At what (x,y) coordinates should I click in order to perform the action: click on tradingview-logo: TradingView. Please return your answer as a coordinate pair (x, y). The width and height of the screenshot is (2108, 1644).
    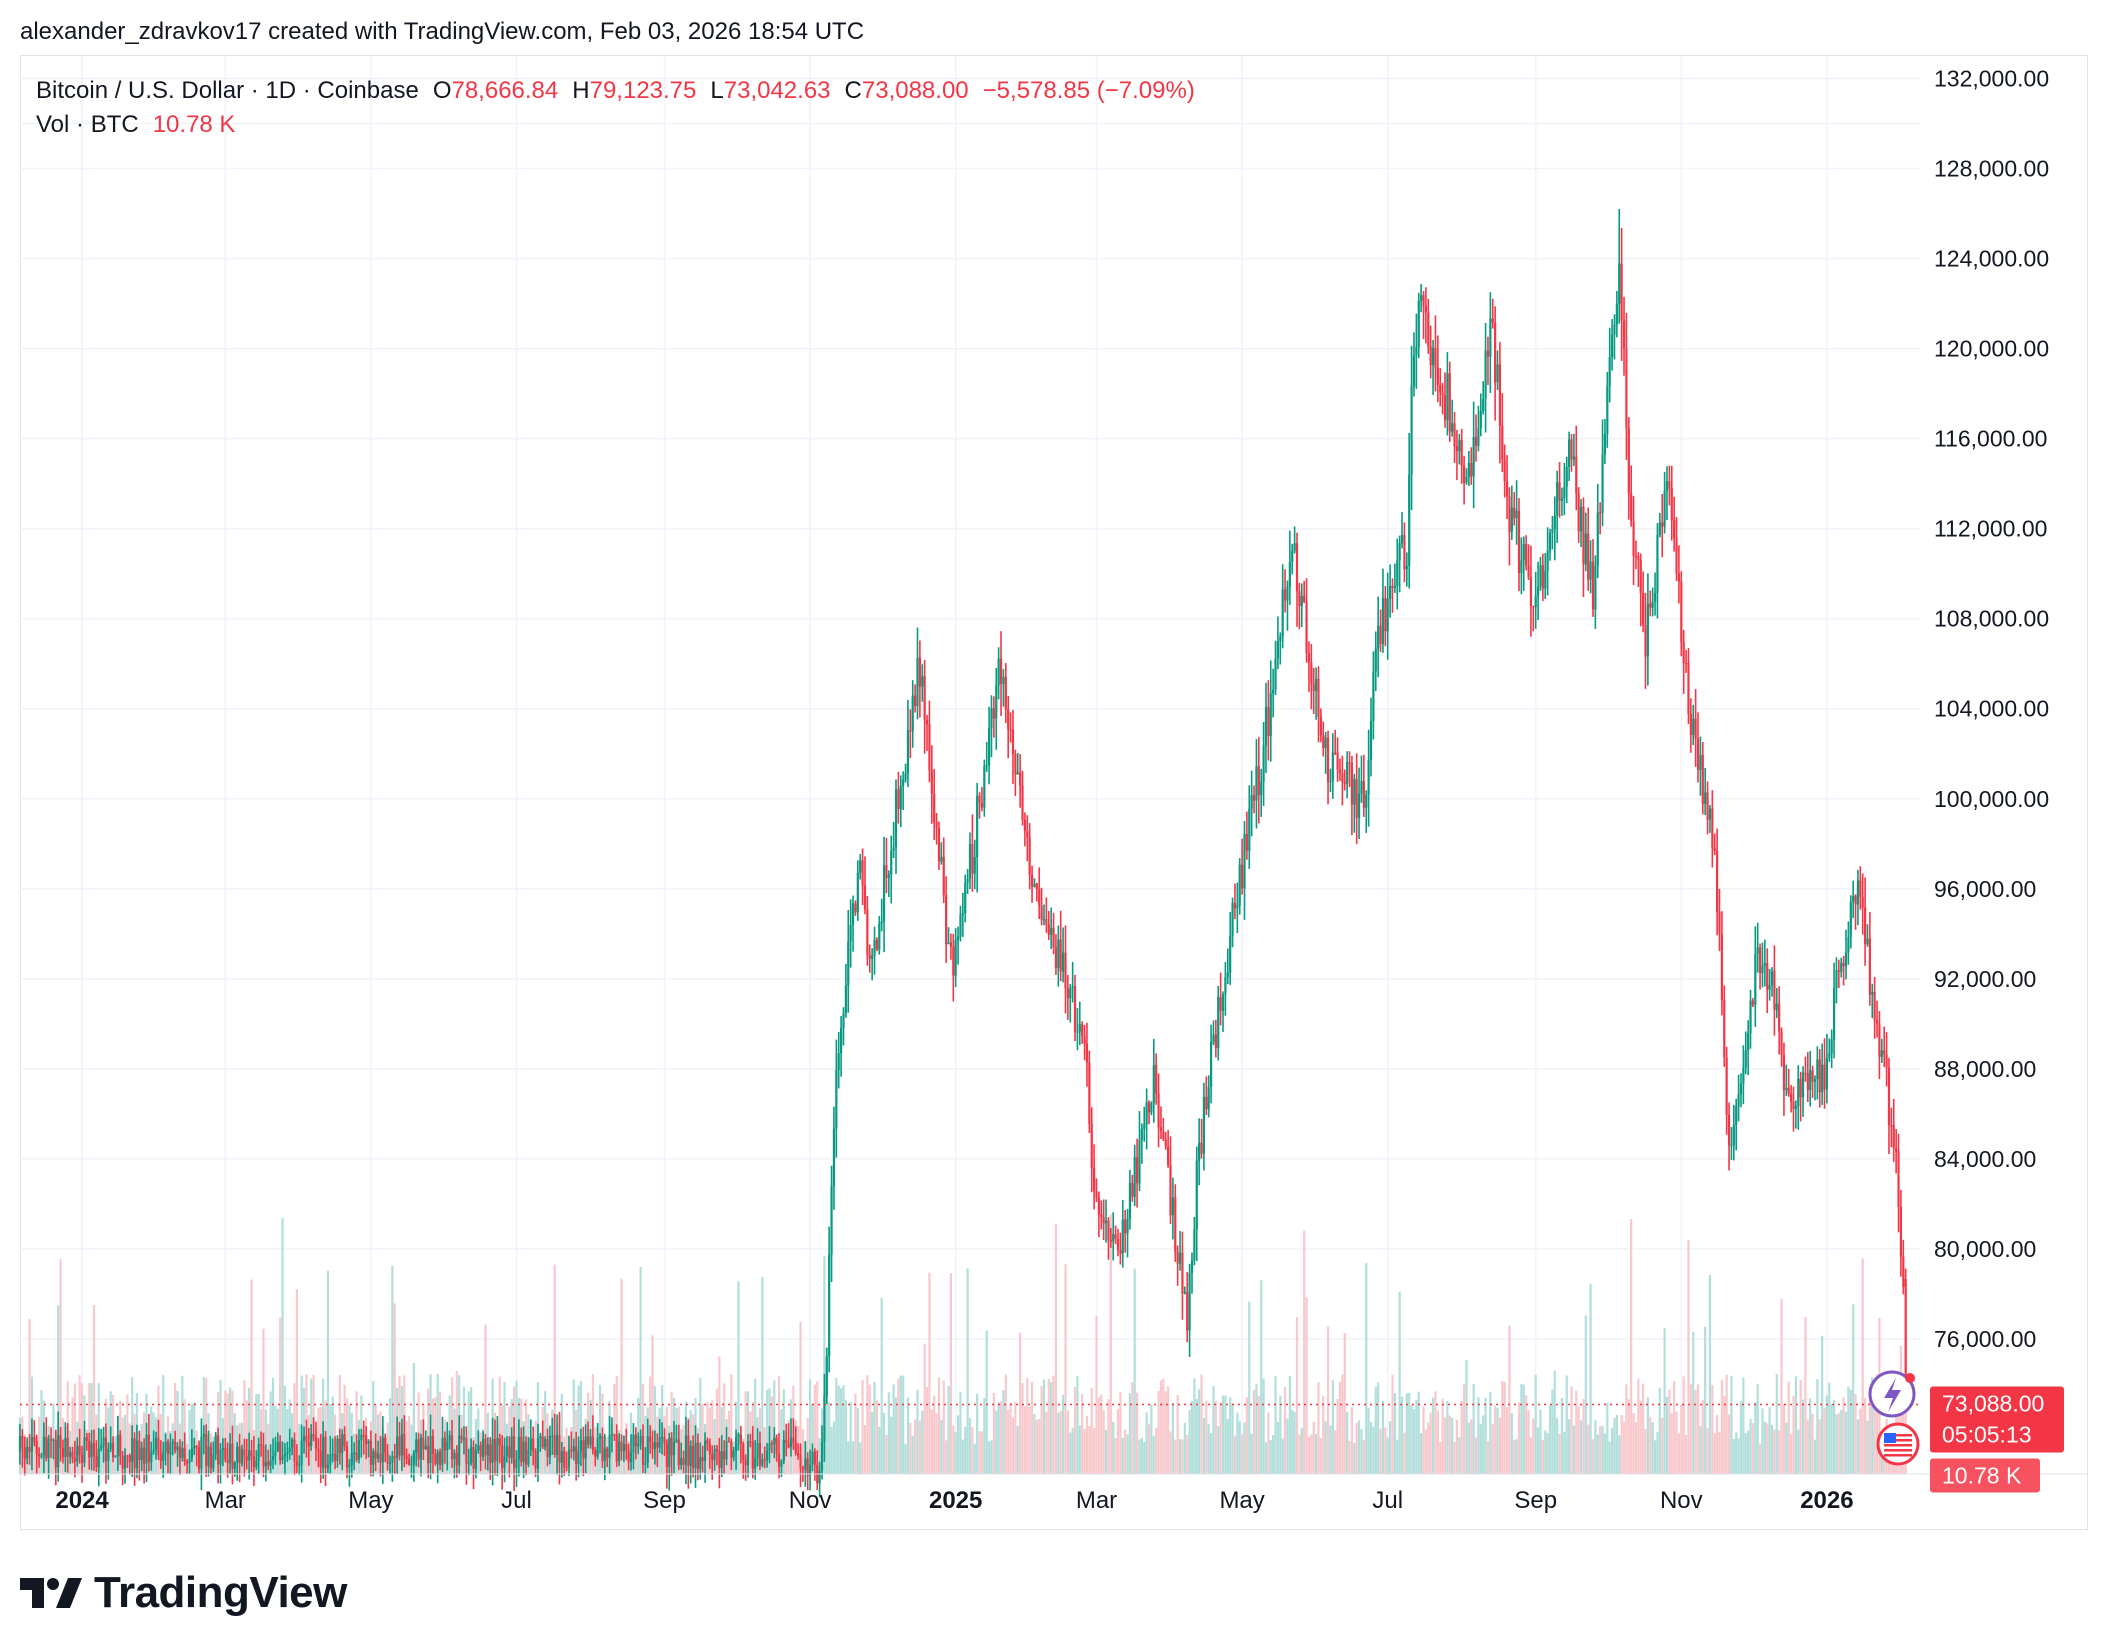
    Looking at the image, I should click on (183, 1593).